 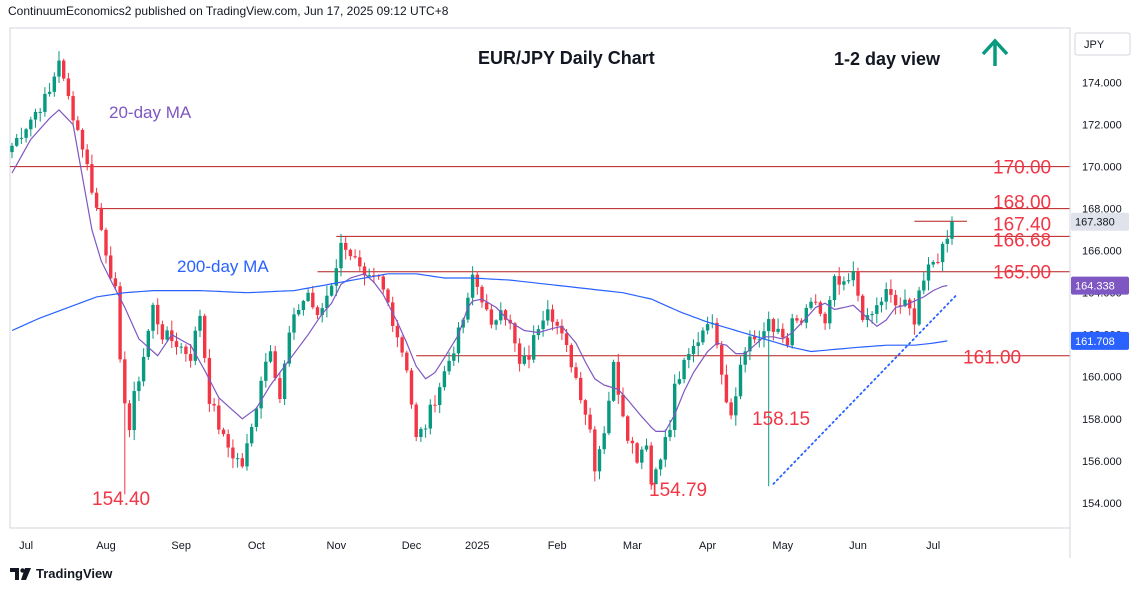 What do you see at coordinates (995, 47) in the screenshot?
I see `up-arrow-head` at bounding box center [995, 47].